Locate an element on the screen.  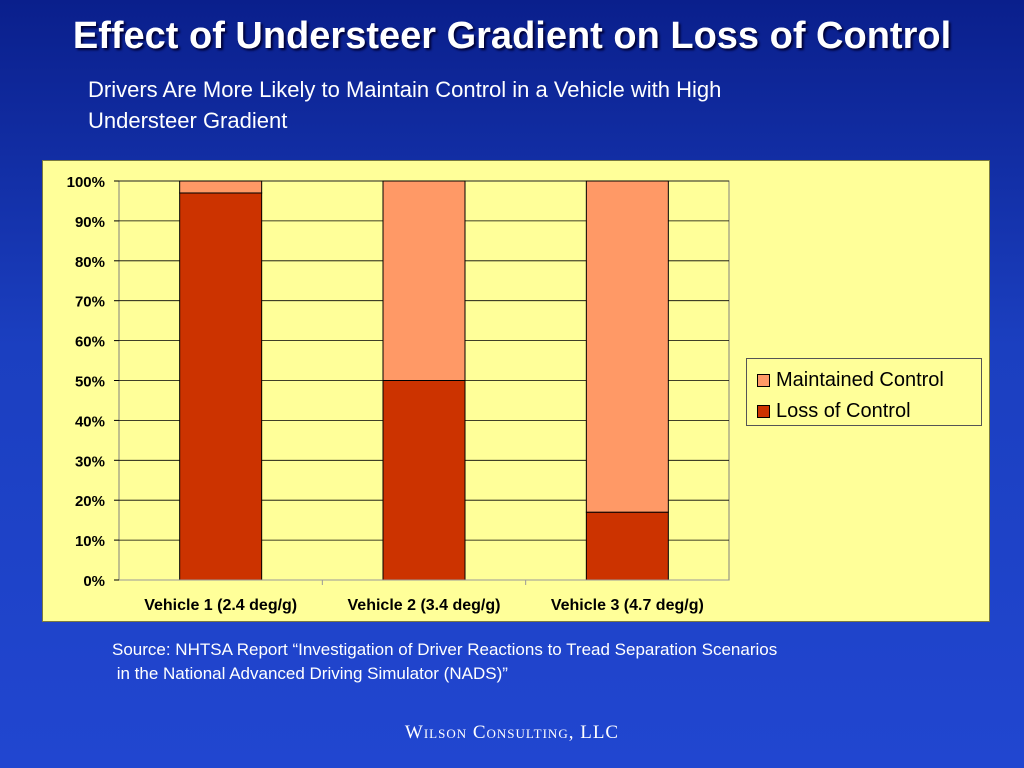
x-tick-label: Vehicle 1 (2.4 deg/g) is located at coordinates (220, 605).